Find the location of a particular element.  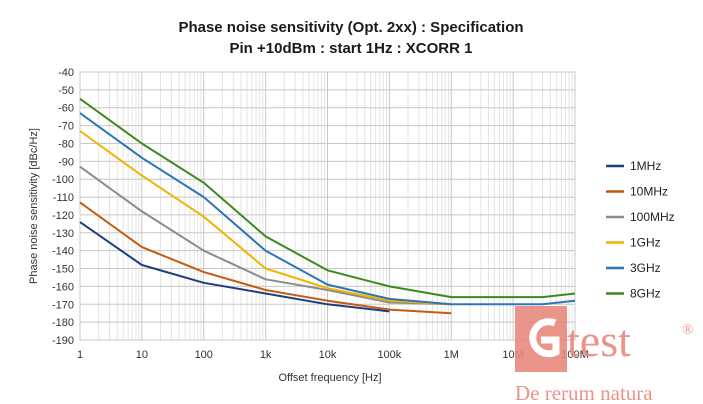

watermark-tagline: De rerum natura is located at coordinates (584, 392).